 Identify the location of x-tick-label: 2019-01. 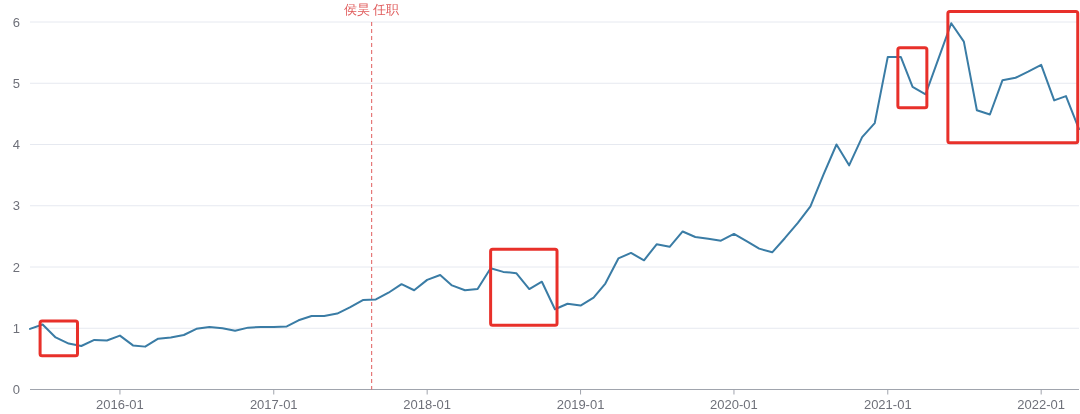
(580, 404).